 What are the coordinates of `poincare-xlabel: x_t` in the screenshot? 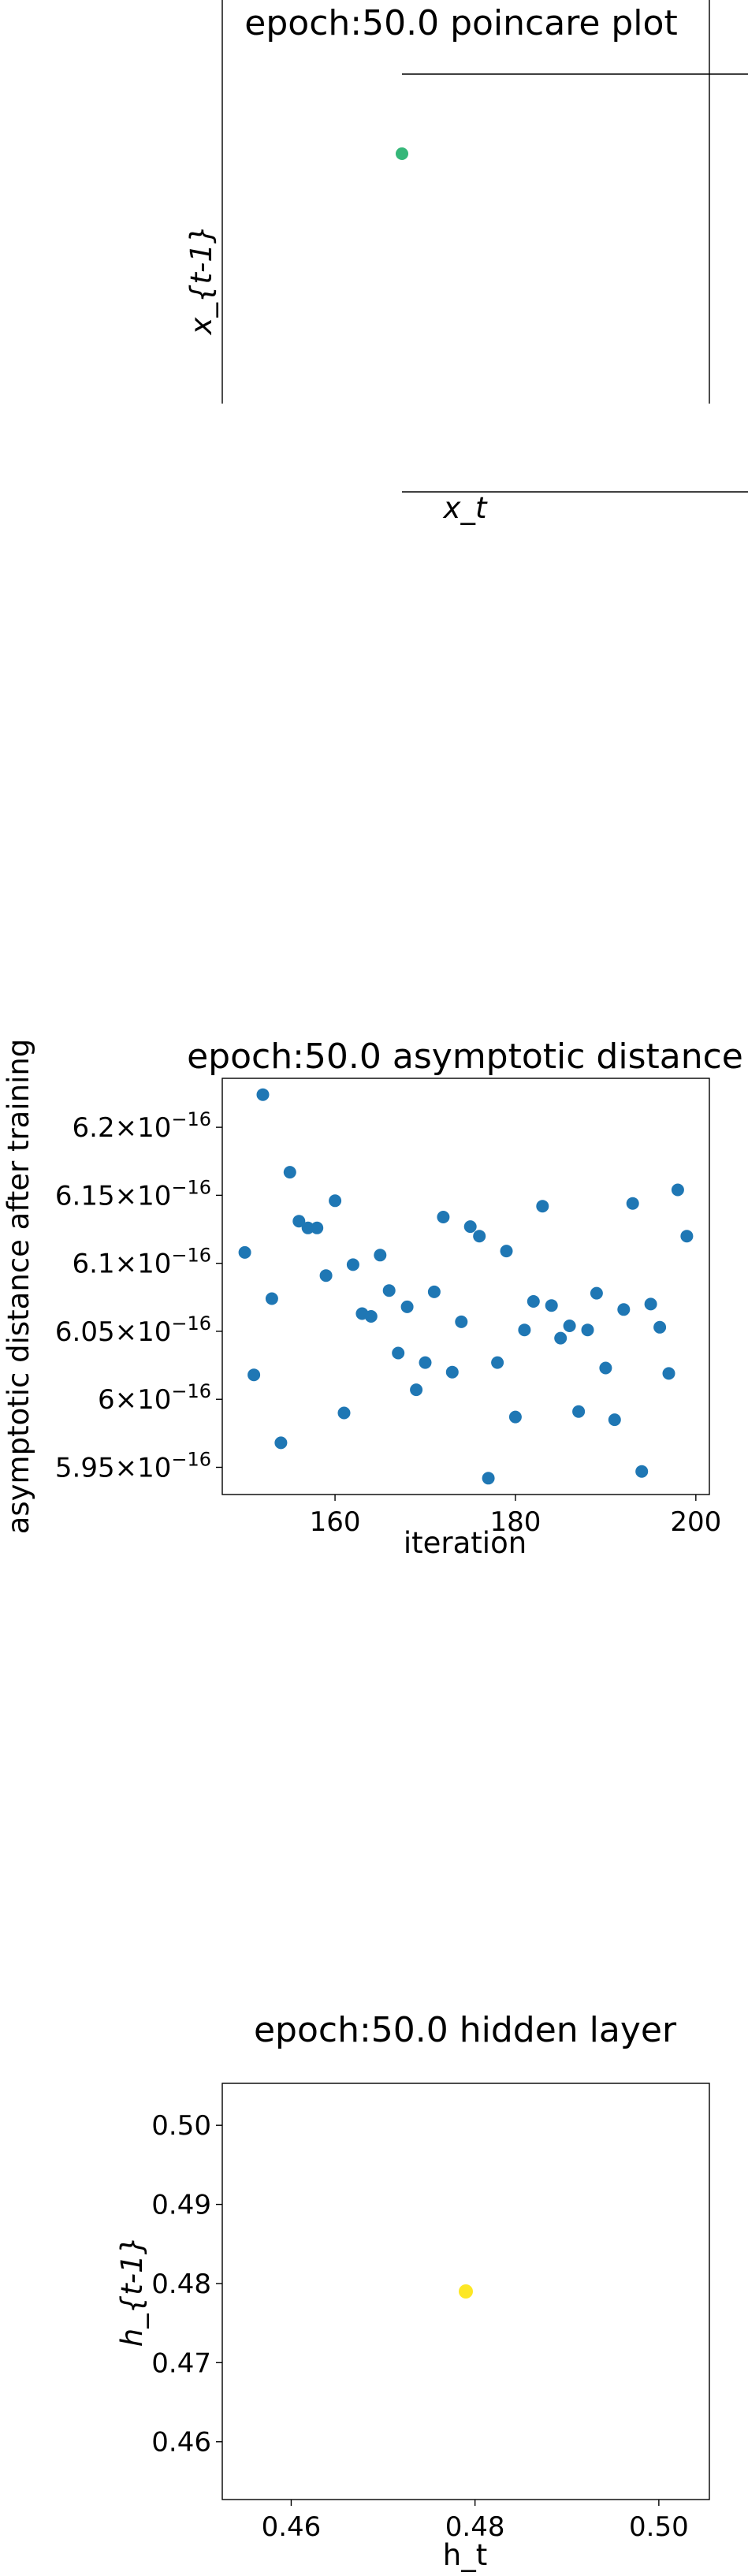 It's located at (466, 508).